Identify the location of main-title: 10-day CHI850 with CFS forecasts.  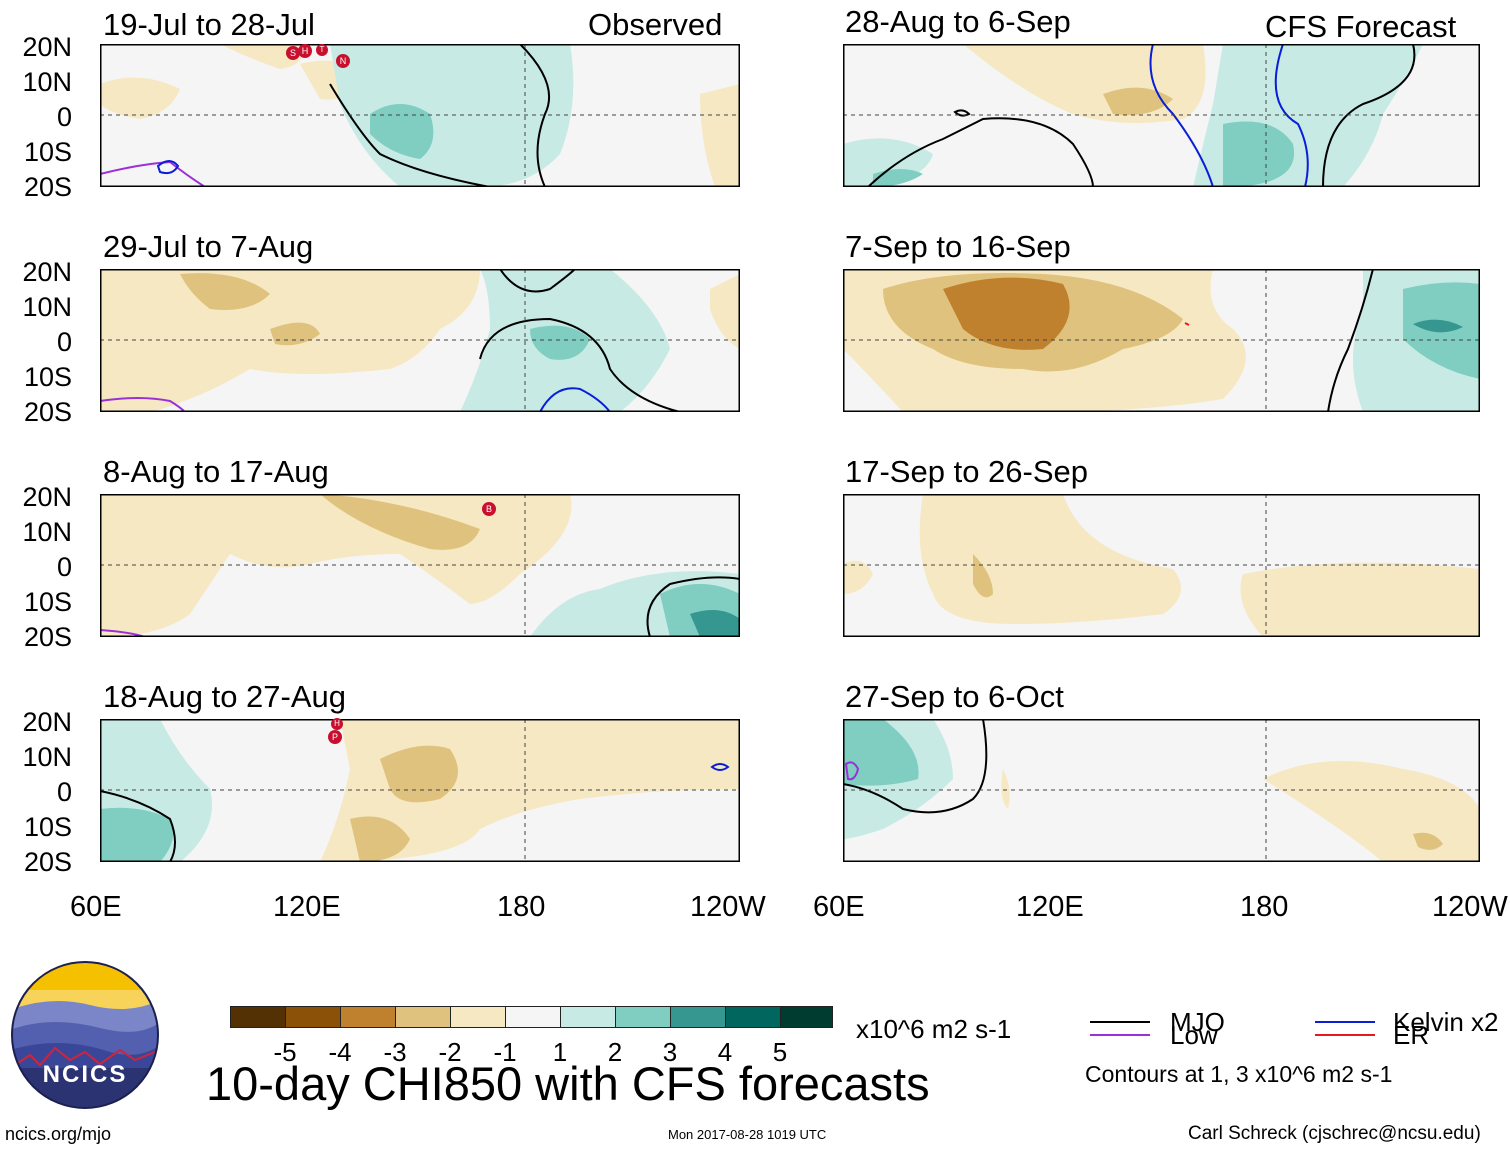
(568, 1083).